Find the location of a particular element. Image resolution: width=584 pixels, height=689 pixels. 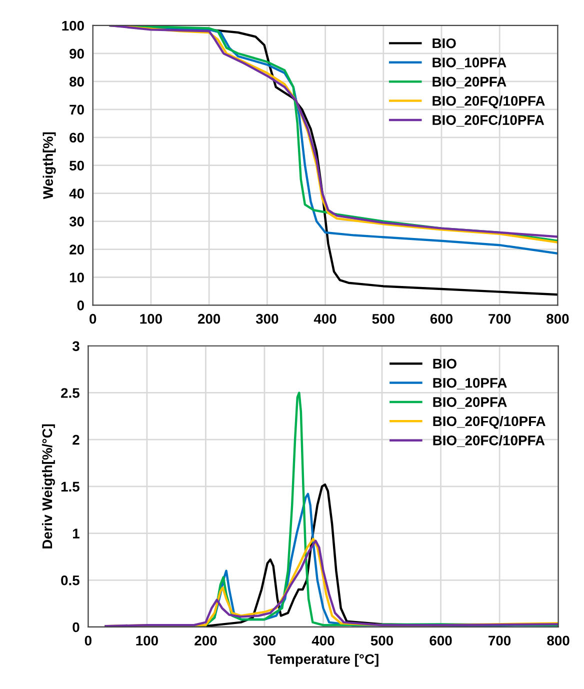

y-tick-label: 3 is located at coordinates (76, 346).